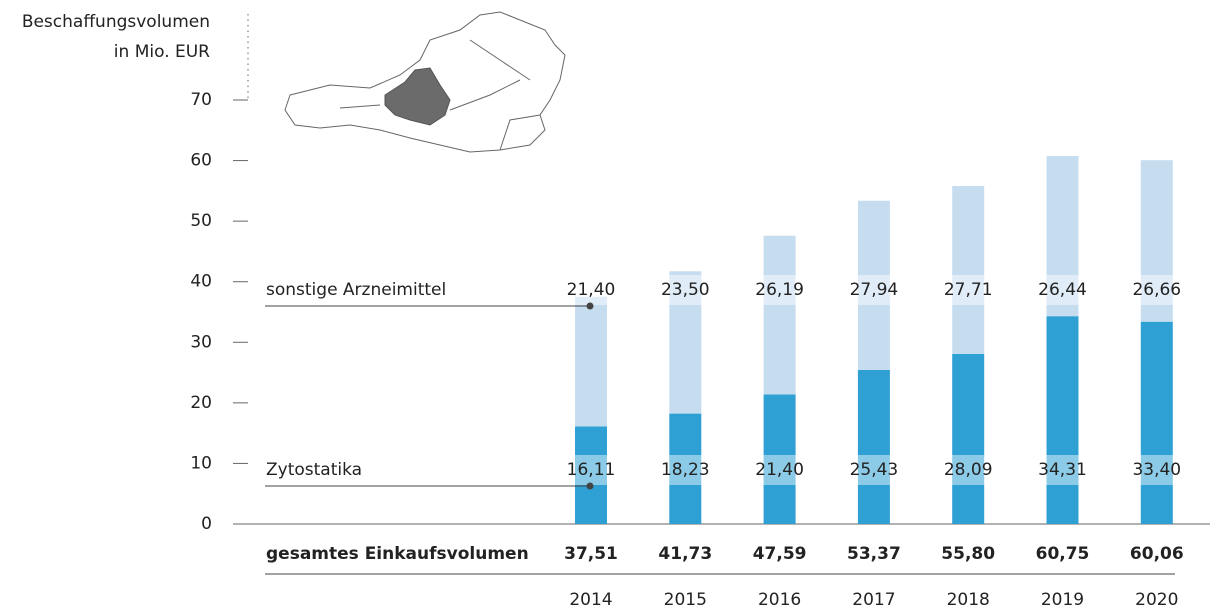 This screenshot has height=609, width=1222. I want to click on x-tick-label: 2014, so click(590, 599).